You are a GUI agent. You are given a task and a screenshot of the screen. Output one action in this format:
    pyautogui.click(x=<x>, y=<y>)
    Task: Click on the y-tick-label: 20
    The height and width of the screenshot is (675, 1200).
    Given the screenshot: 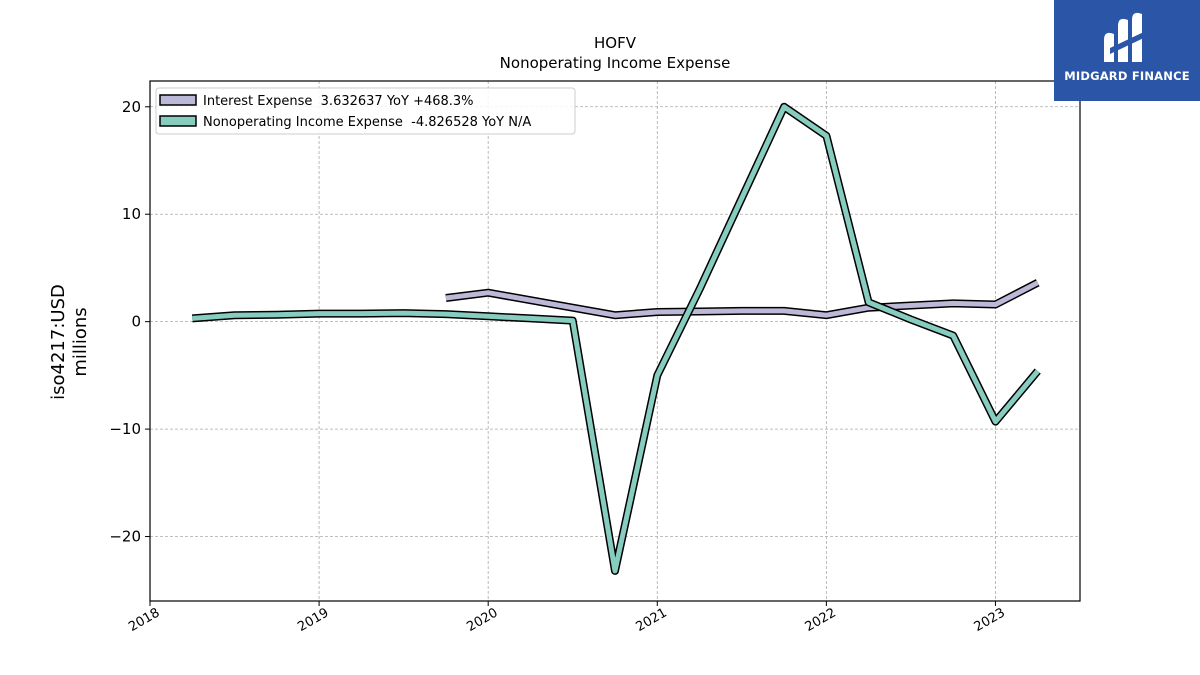 What is the action you would take?
    pyautogui.click(x=131, y=107)
    